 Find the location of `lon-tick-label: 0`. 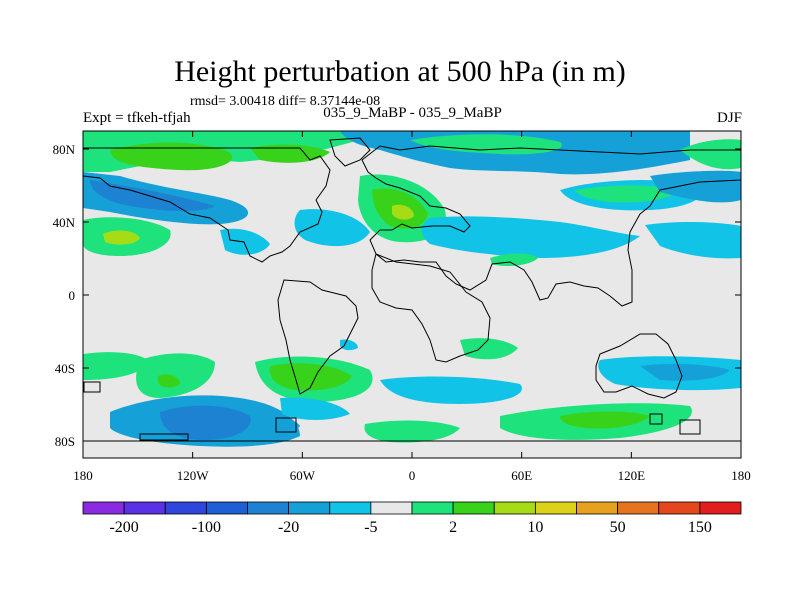

lon-tick-label: 0 is located at coordinates (412, 475).